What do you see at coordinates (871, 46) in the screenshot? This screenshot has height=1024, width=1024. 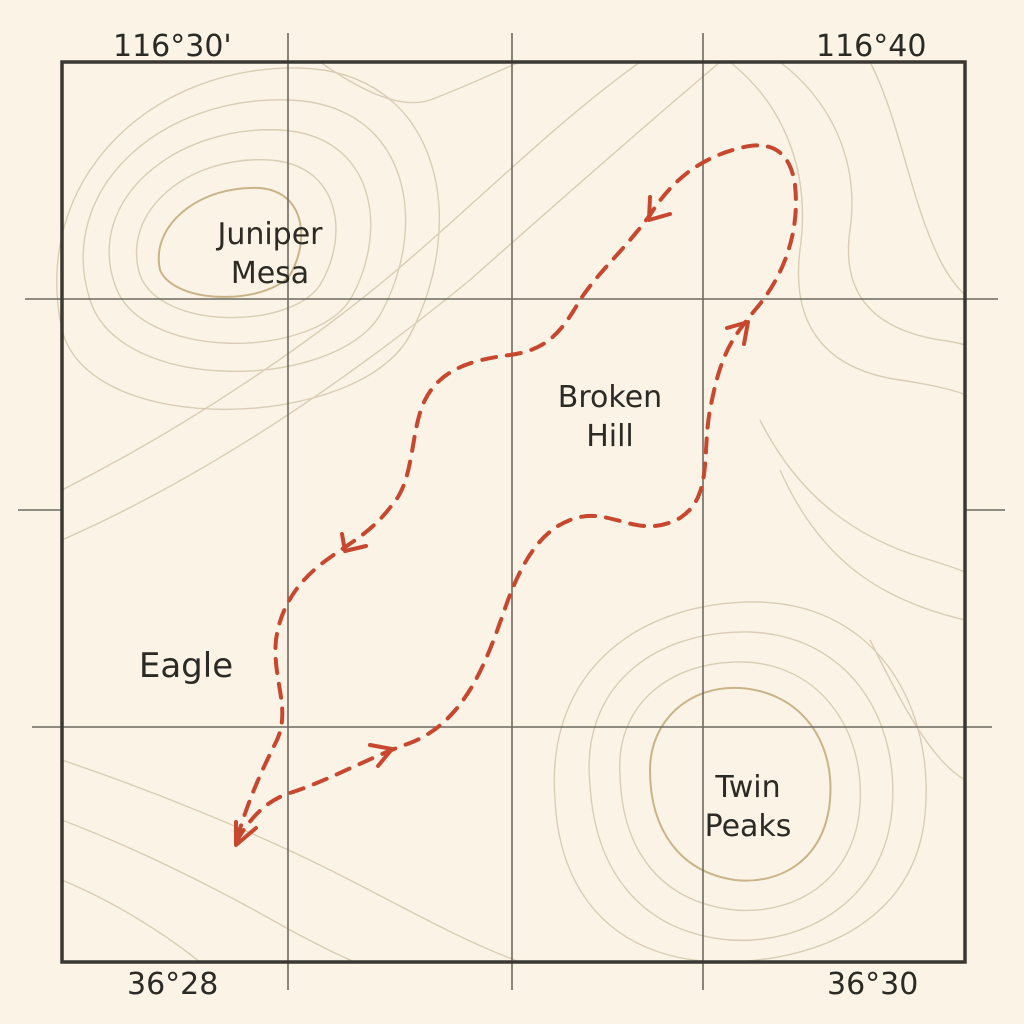 I see `coord-top-right: 116°40` at bounding box center [871, 46].